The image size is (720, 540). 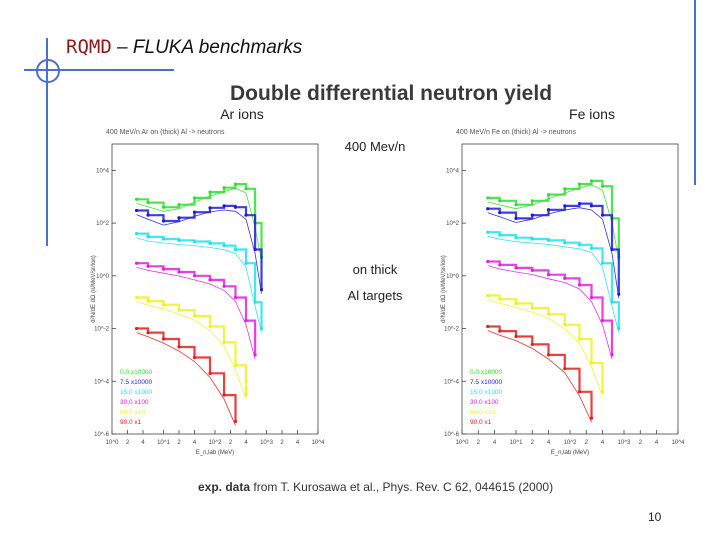 What do you see at coordinates (102, 224) in the screenshot?
I see `y-tick-label: 10^2` at bounding box center [102, 224].